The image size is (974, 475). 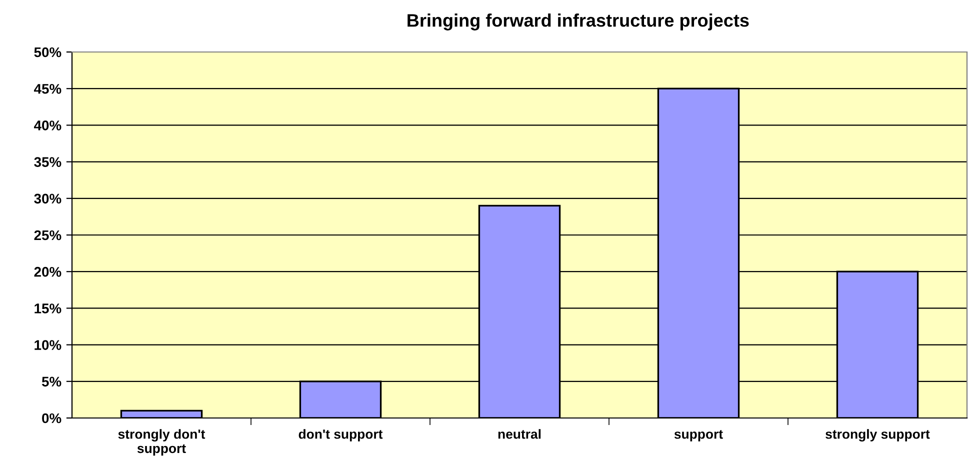 What do you see at coordinates (48, 271) in the screenshot?
I see `y-tick-label: 20%` at bounding box center [48, 271].